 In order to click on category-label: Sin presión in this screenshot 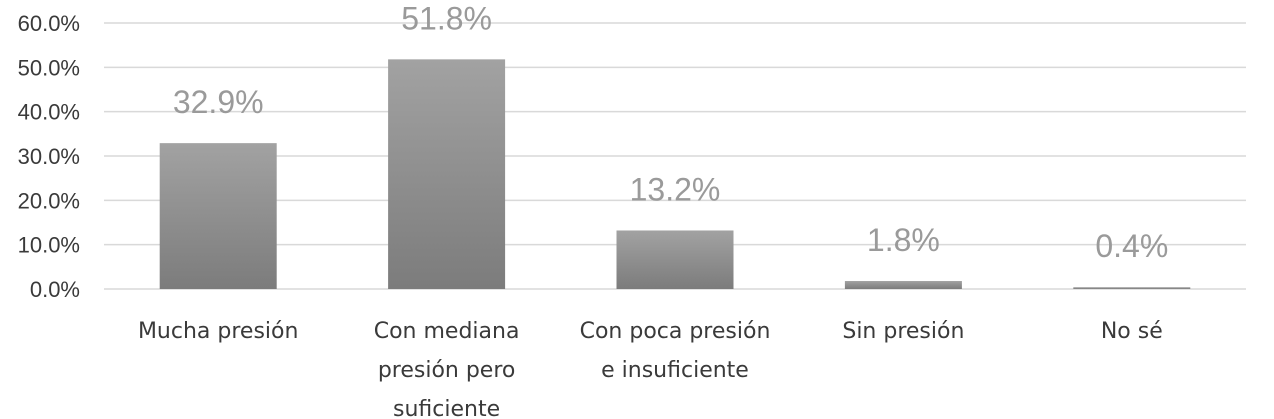, I will do `click(903, 331)`.